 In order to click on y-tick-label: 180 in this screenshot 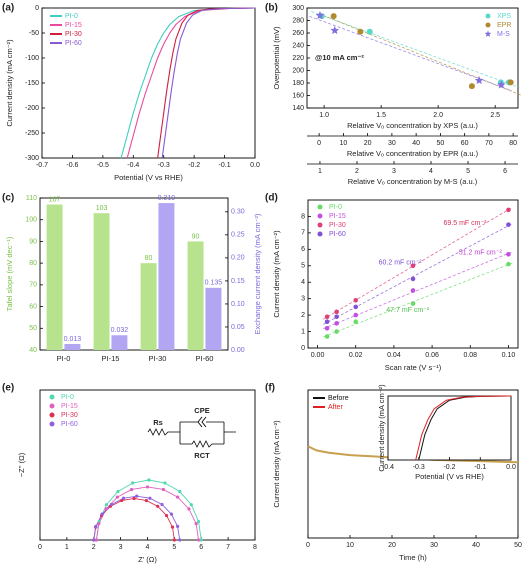, I will do `click(298, 83)`.